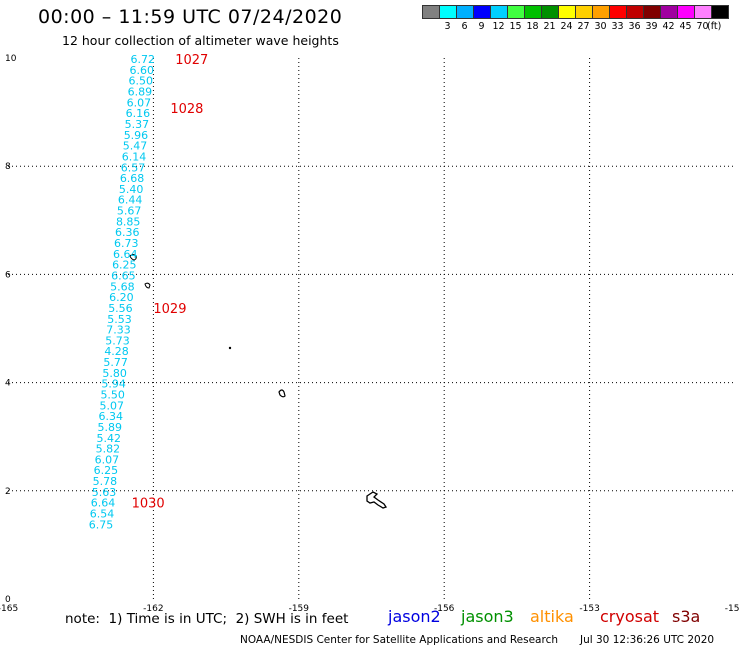 The width and height of the screenshot is (740, 650). Describe the element at coordinates (121, 297) in the screenshot. I see `wave-height-value: 6.20` at that location.